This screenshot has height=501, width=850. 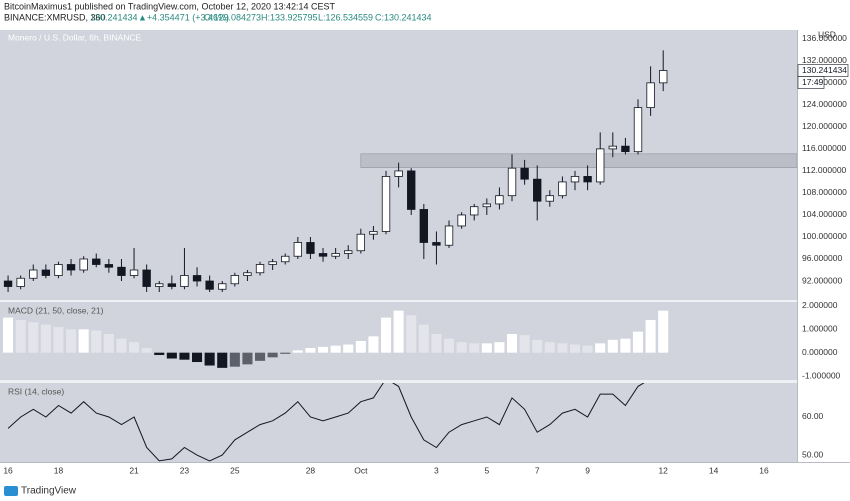 I want to click on macd-title: MACD (21, 50, close, 21), so click(x=56, y=310).